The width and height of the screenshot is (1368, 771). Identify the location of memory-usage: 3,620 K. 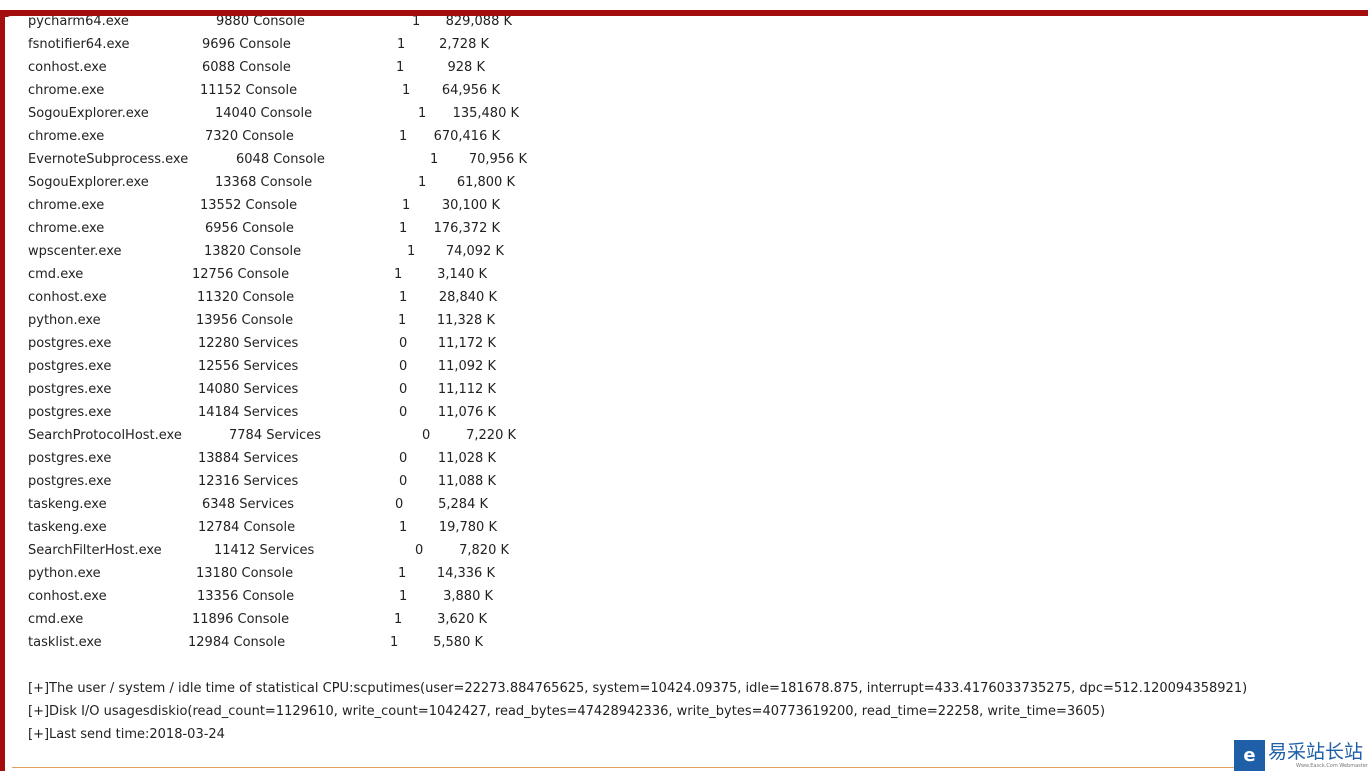
(462, 619).